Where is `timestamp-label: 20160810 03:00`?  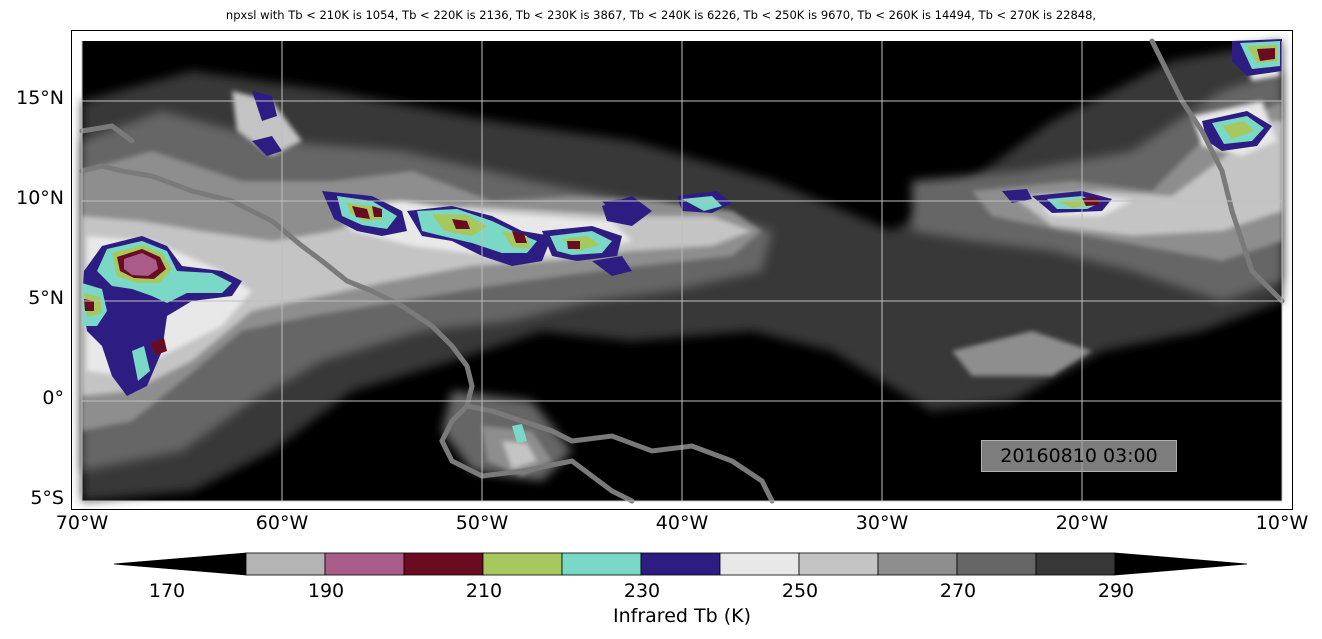
timestamp-label: 20160810 03:00 is located at coordinates (1079, 456).